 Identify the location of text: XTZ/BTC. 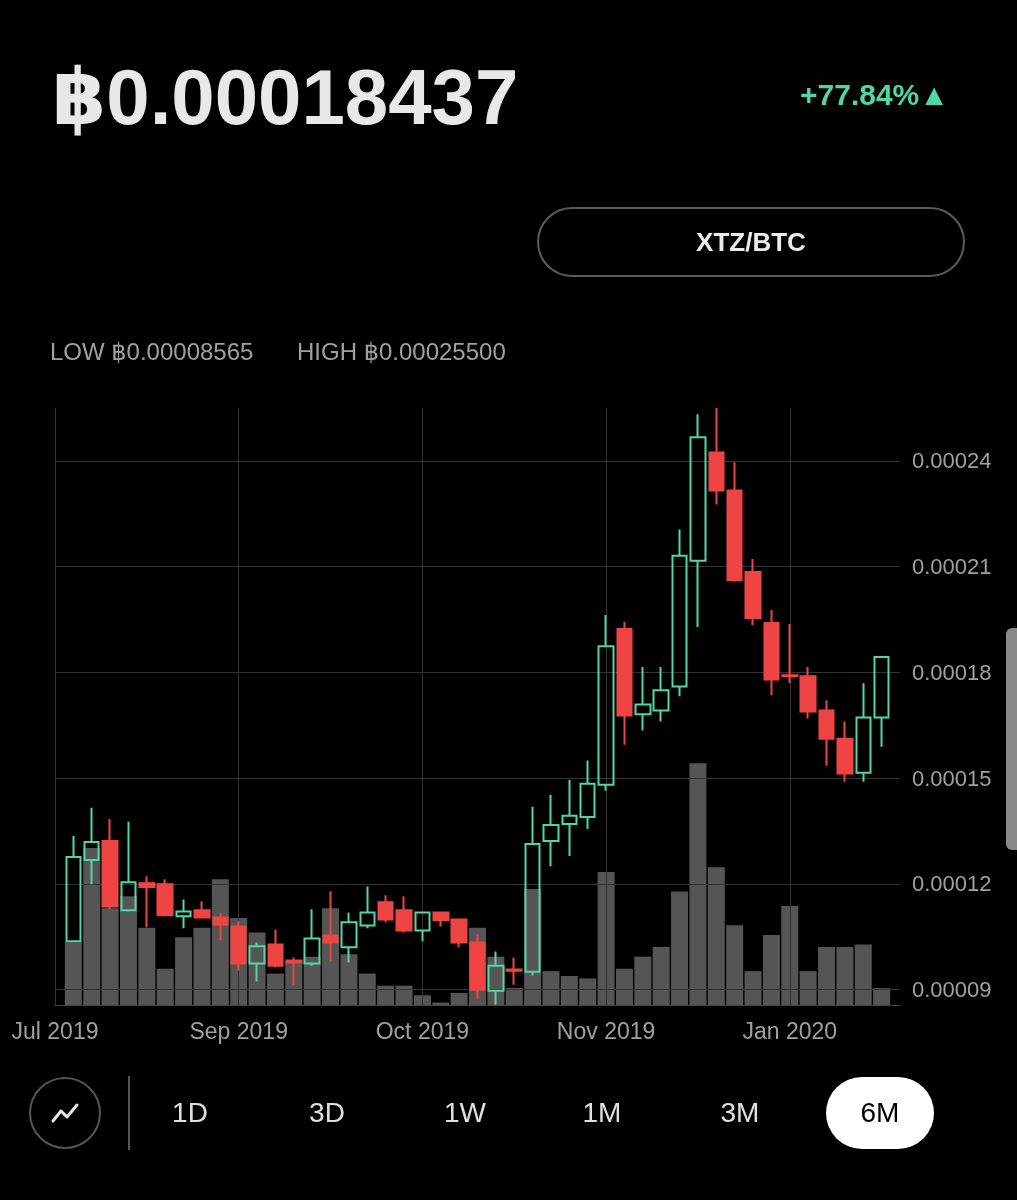
(751, 242).